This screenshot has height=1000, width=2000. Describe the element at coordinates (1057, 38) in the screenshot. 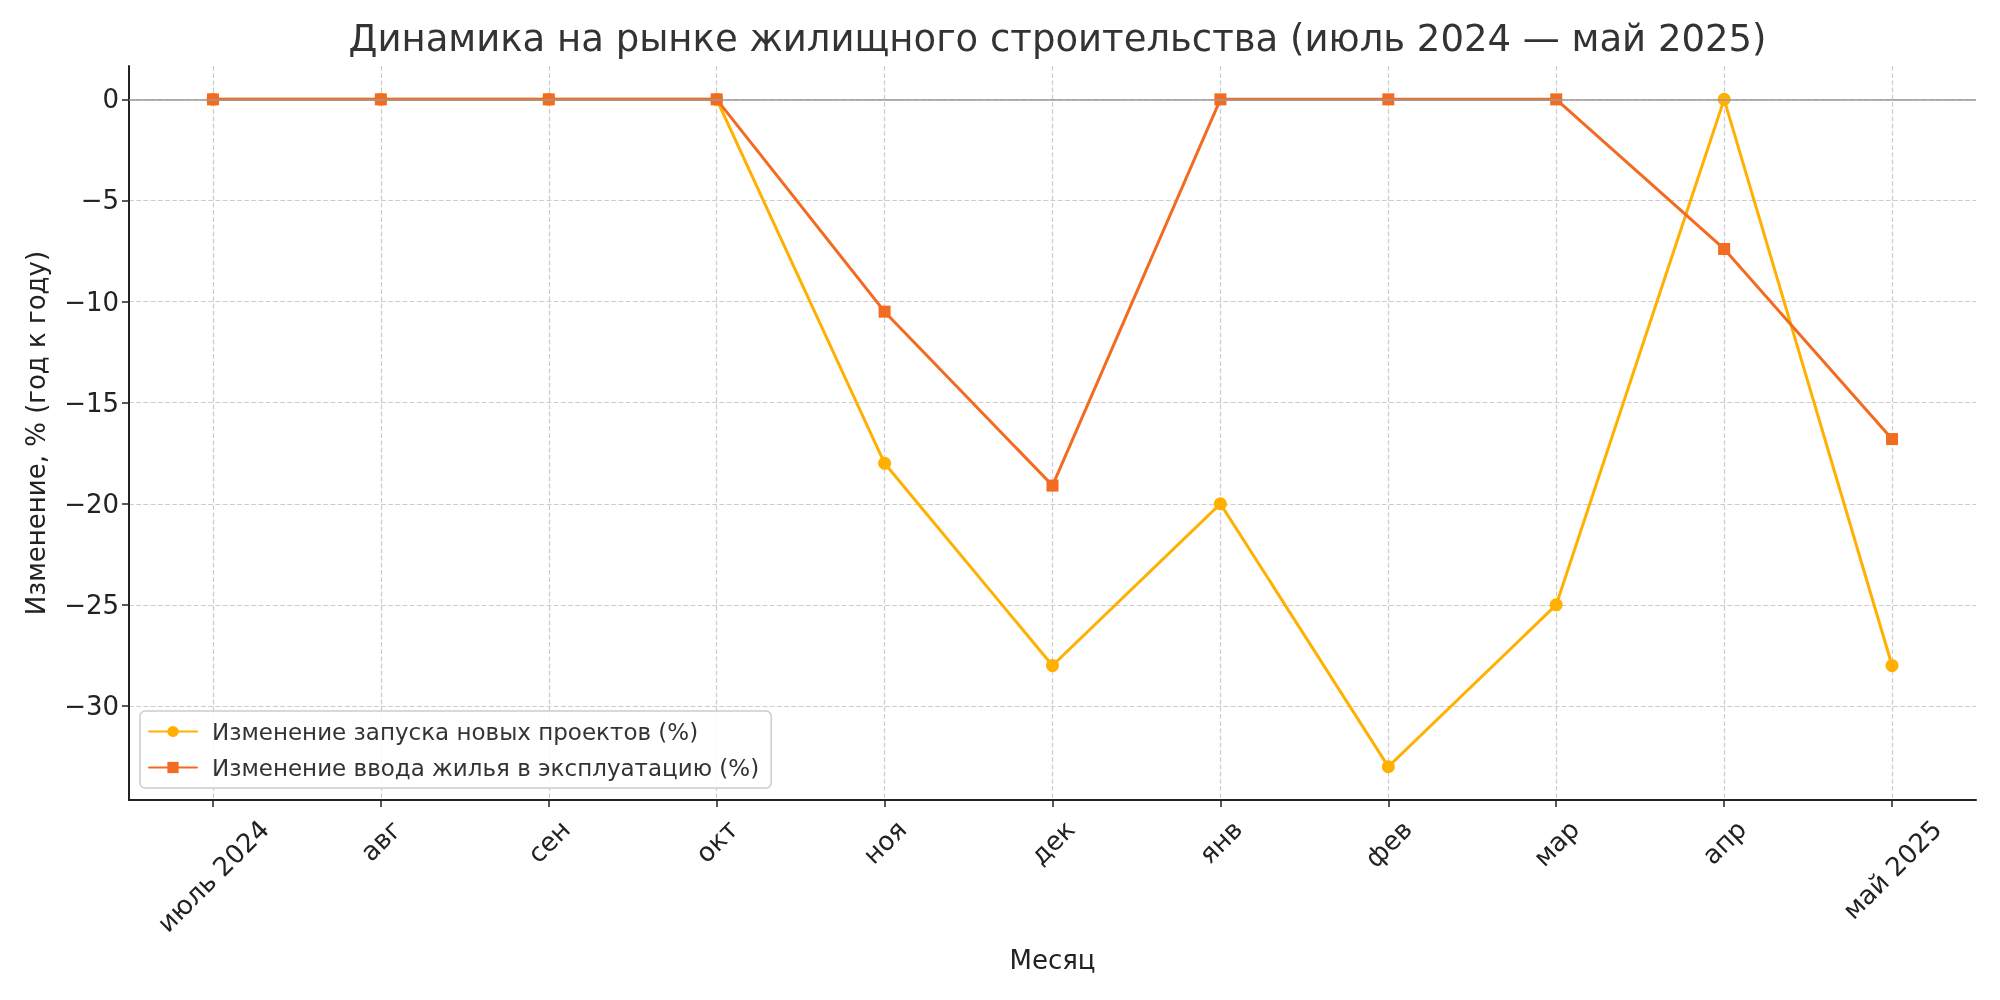

I see `chart-title: Динамика на рынке жилищного строительства (июль 2024 — май 2025)` at that location.